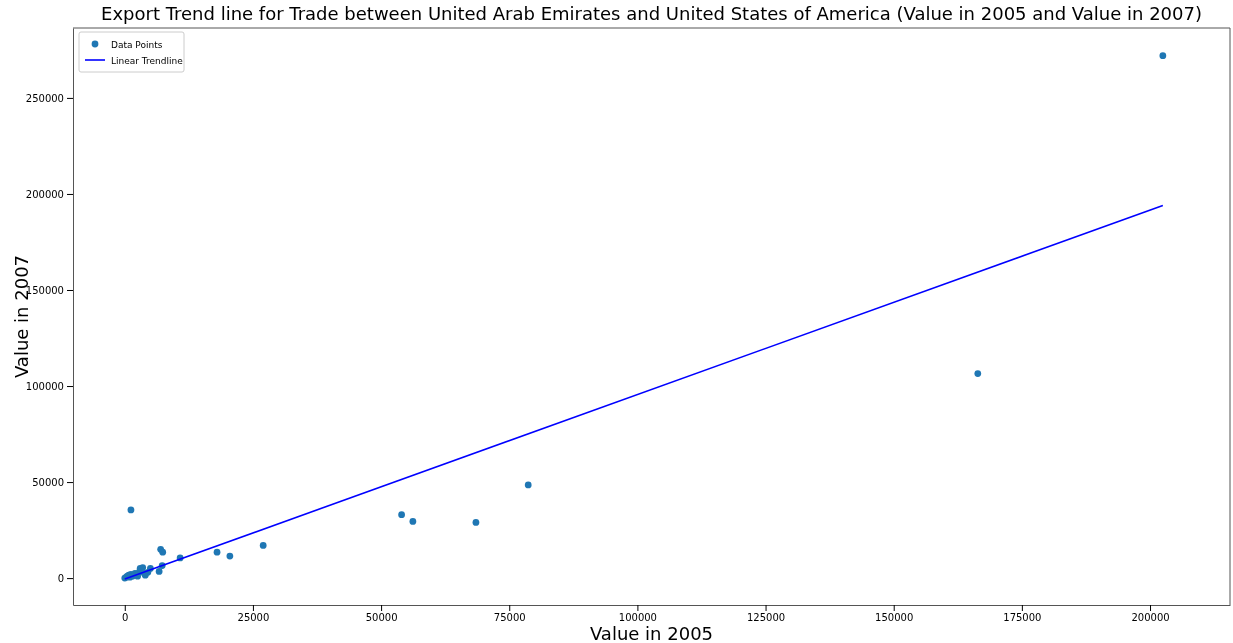 This screenshot has height=643, width=1233. I want to click on x-tick-label: 25000, so click(253, 618).